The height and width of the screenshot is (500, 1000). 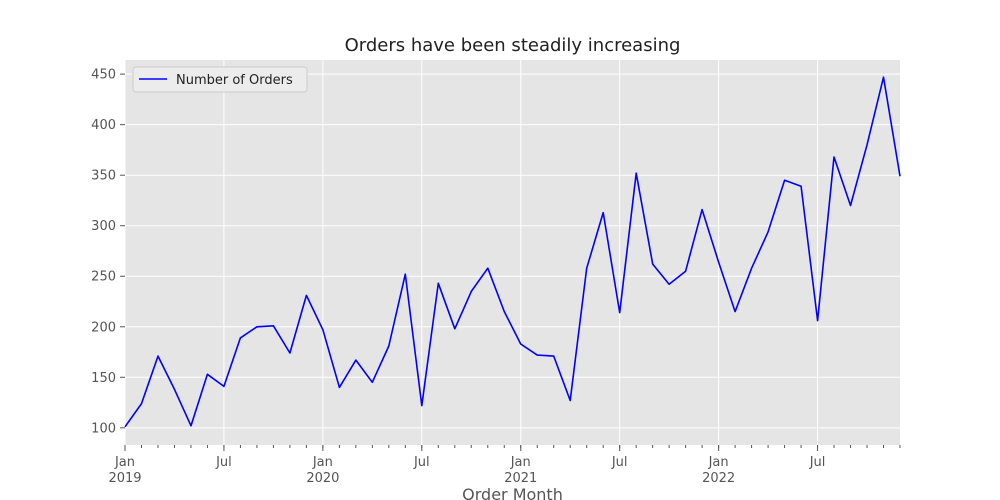 I want to click on y-tick-label: 150, so click(x=103, y=378).